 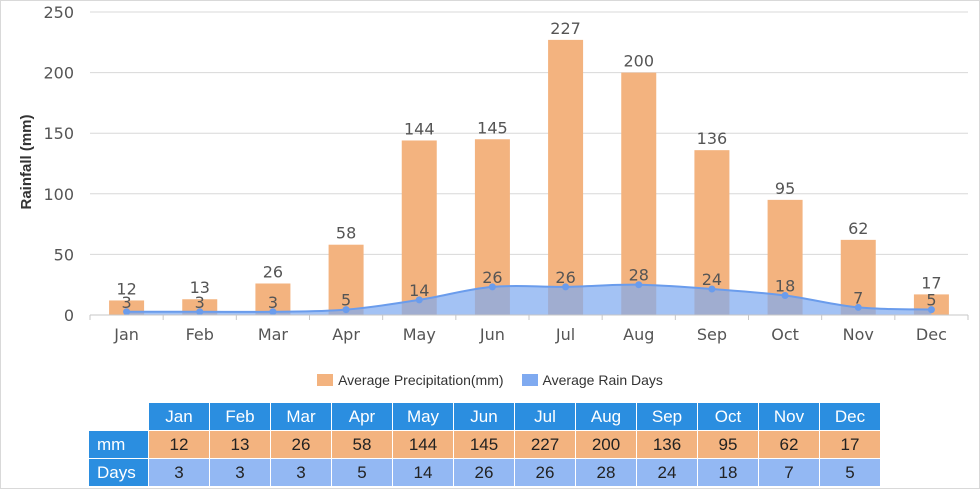 What do you see at coordinates (179, 416) in the screenshot?
I see `table-header-cell: Jan` at bounding box center [179, 416].